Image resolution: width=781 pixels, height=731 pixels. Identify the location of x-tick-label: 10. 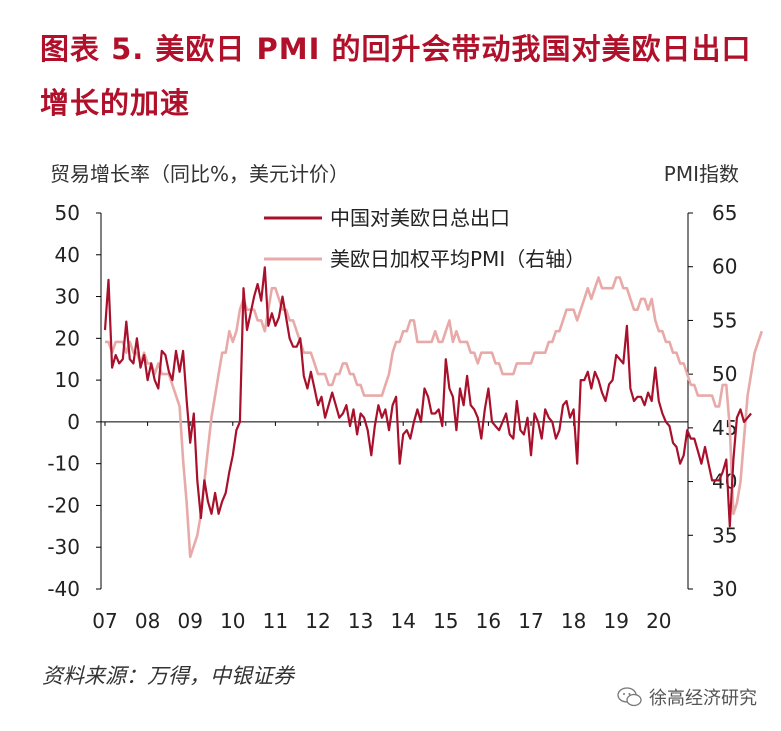
(232, 621).